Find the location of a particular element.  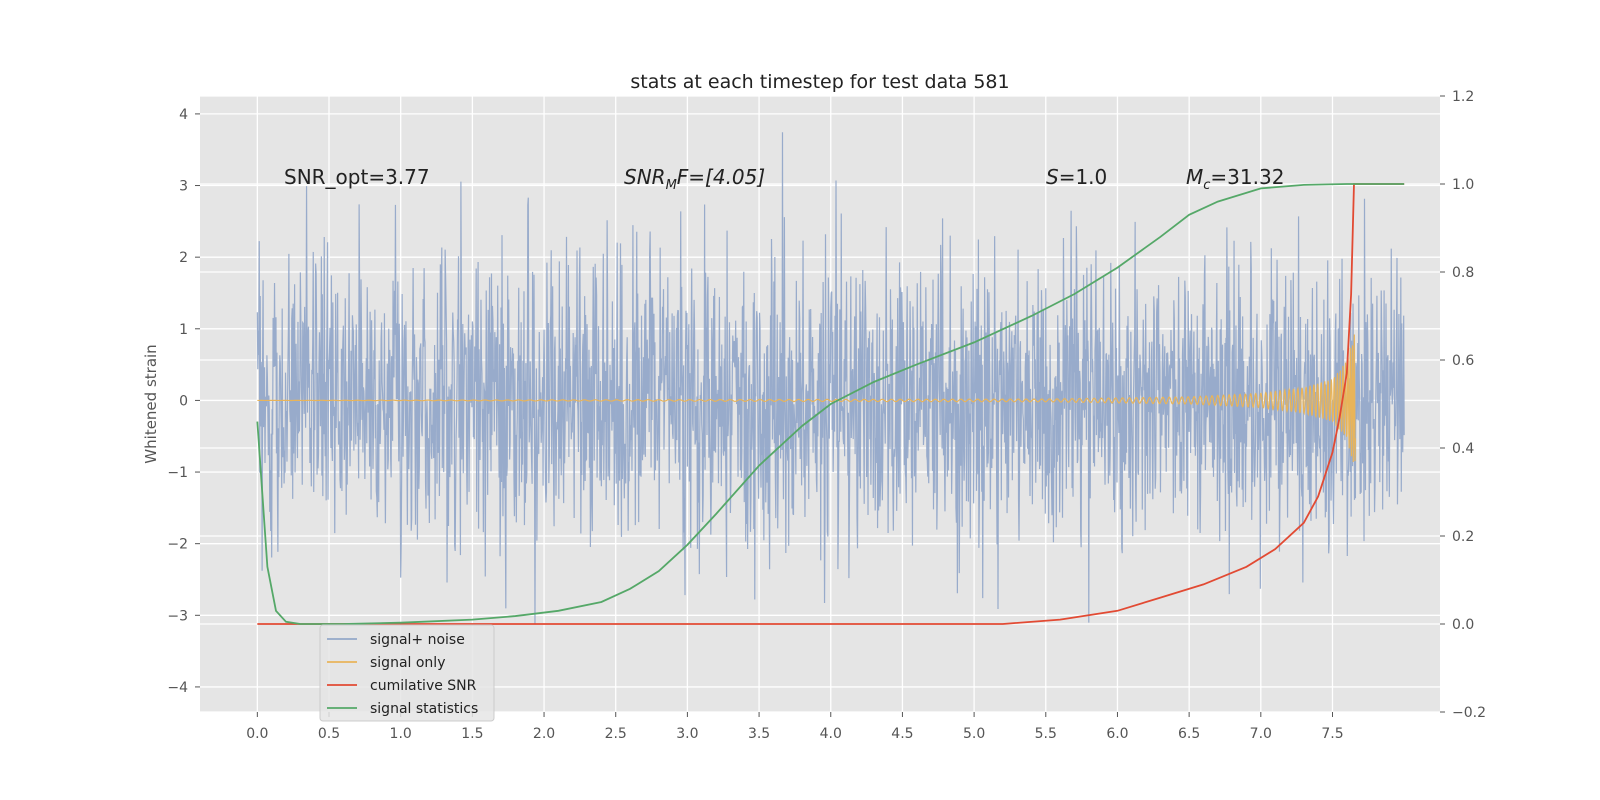

y2-tick-label: 0.6 is located at coordinates (1463, 361).